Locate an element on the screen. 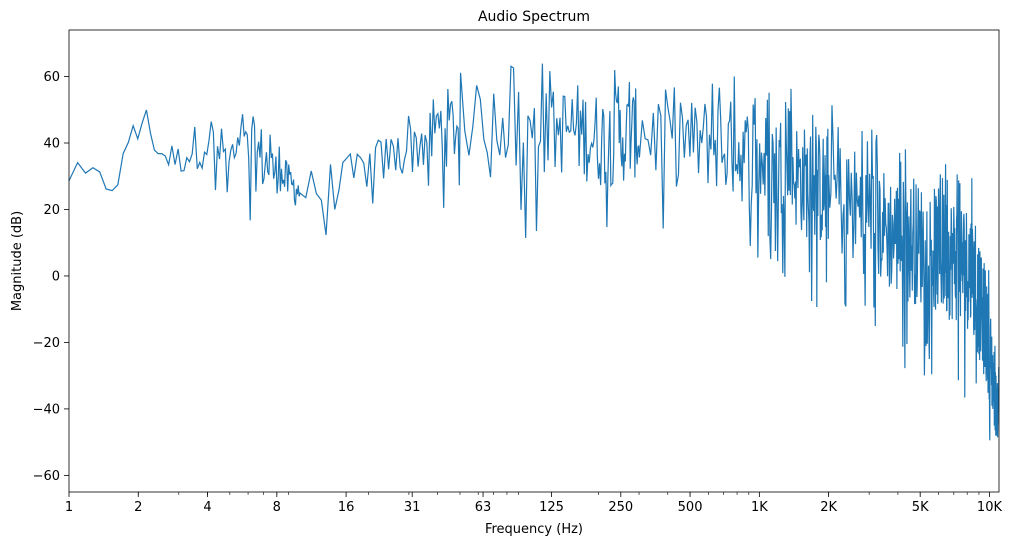  y-tick-label: −60 is located at coordinates (46, 476).